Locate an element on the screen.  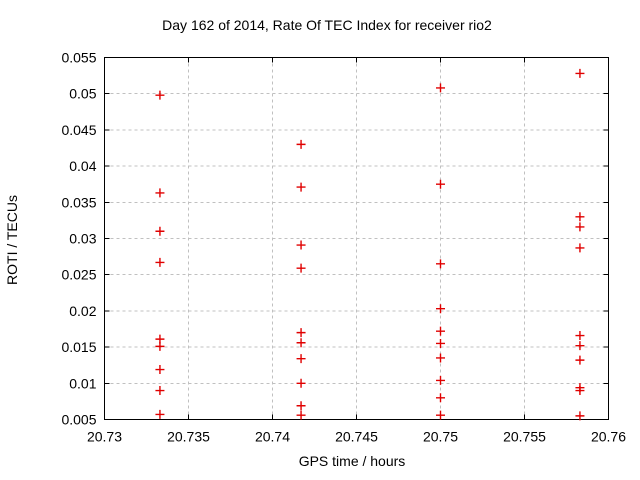
x-tick-label: 20.735 is located at coordinates (188, 437).